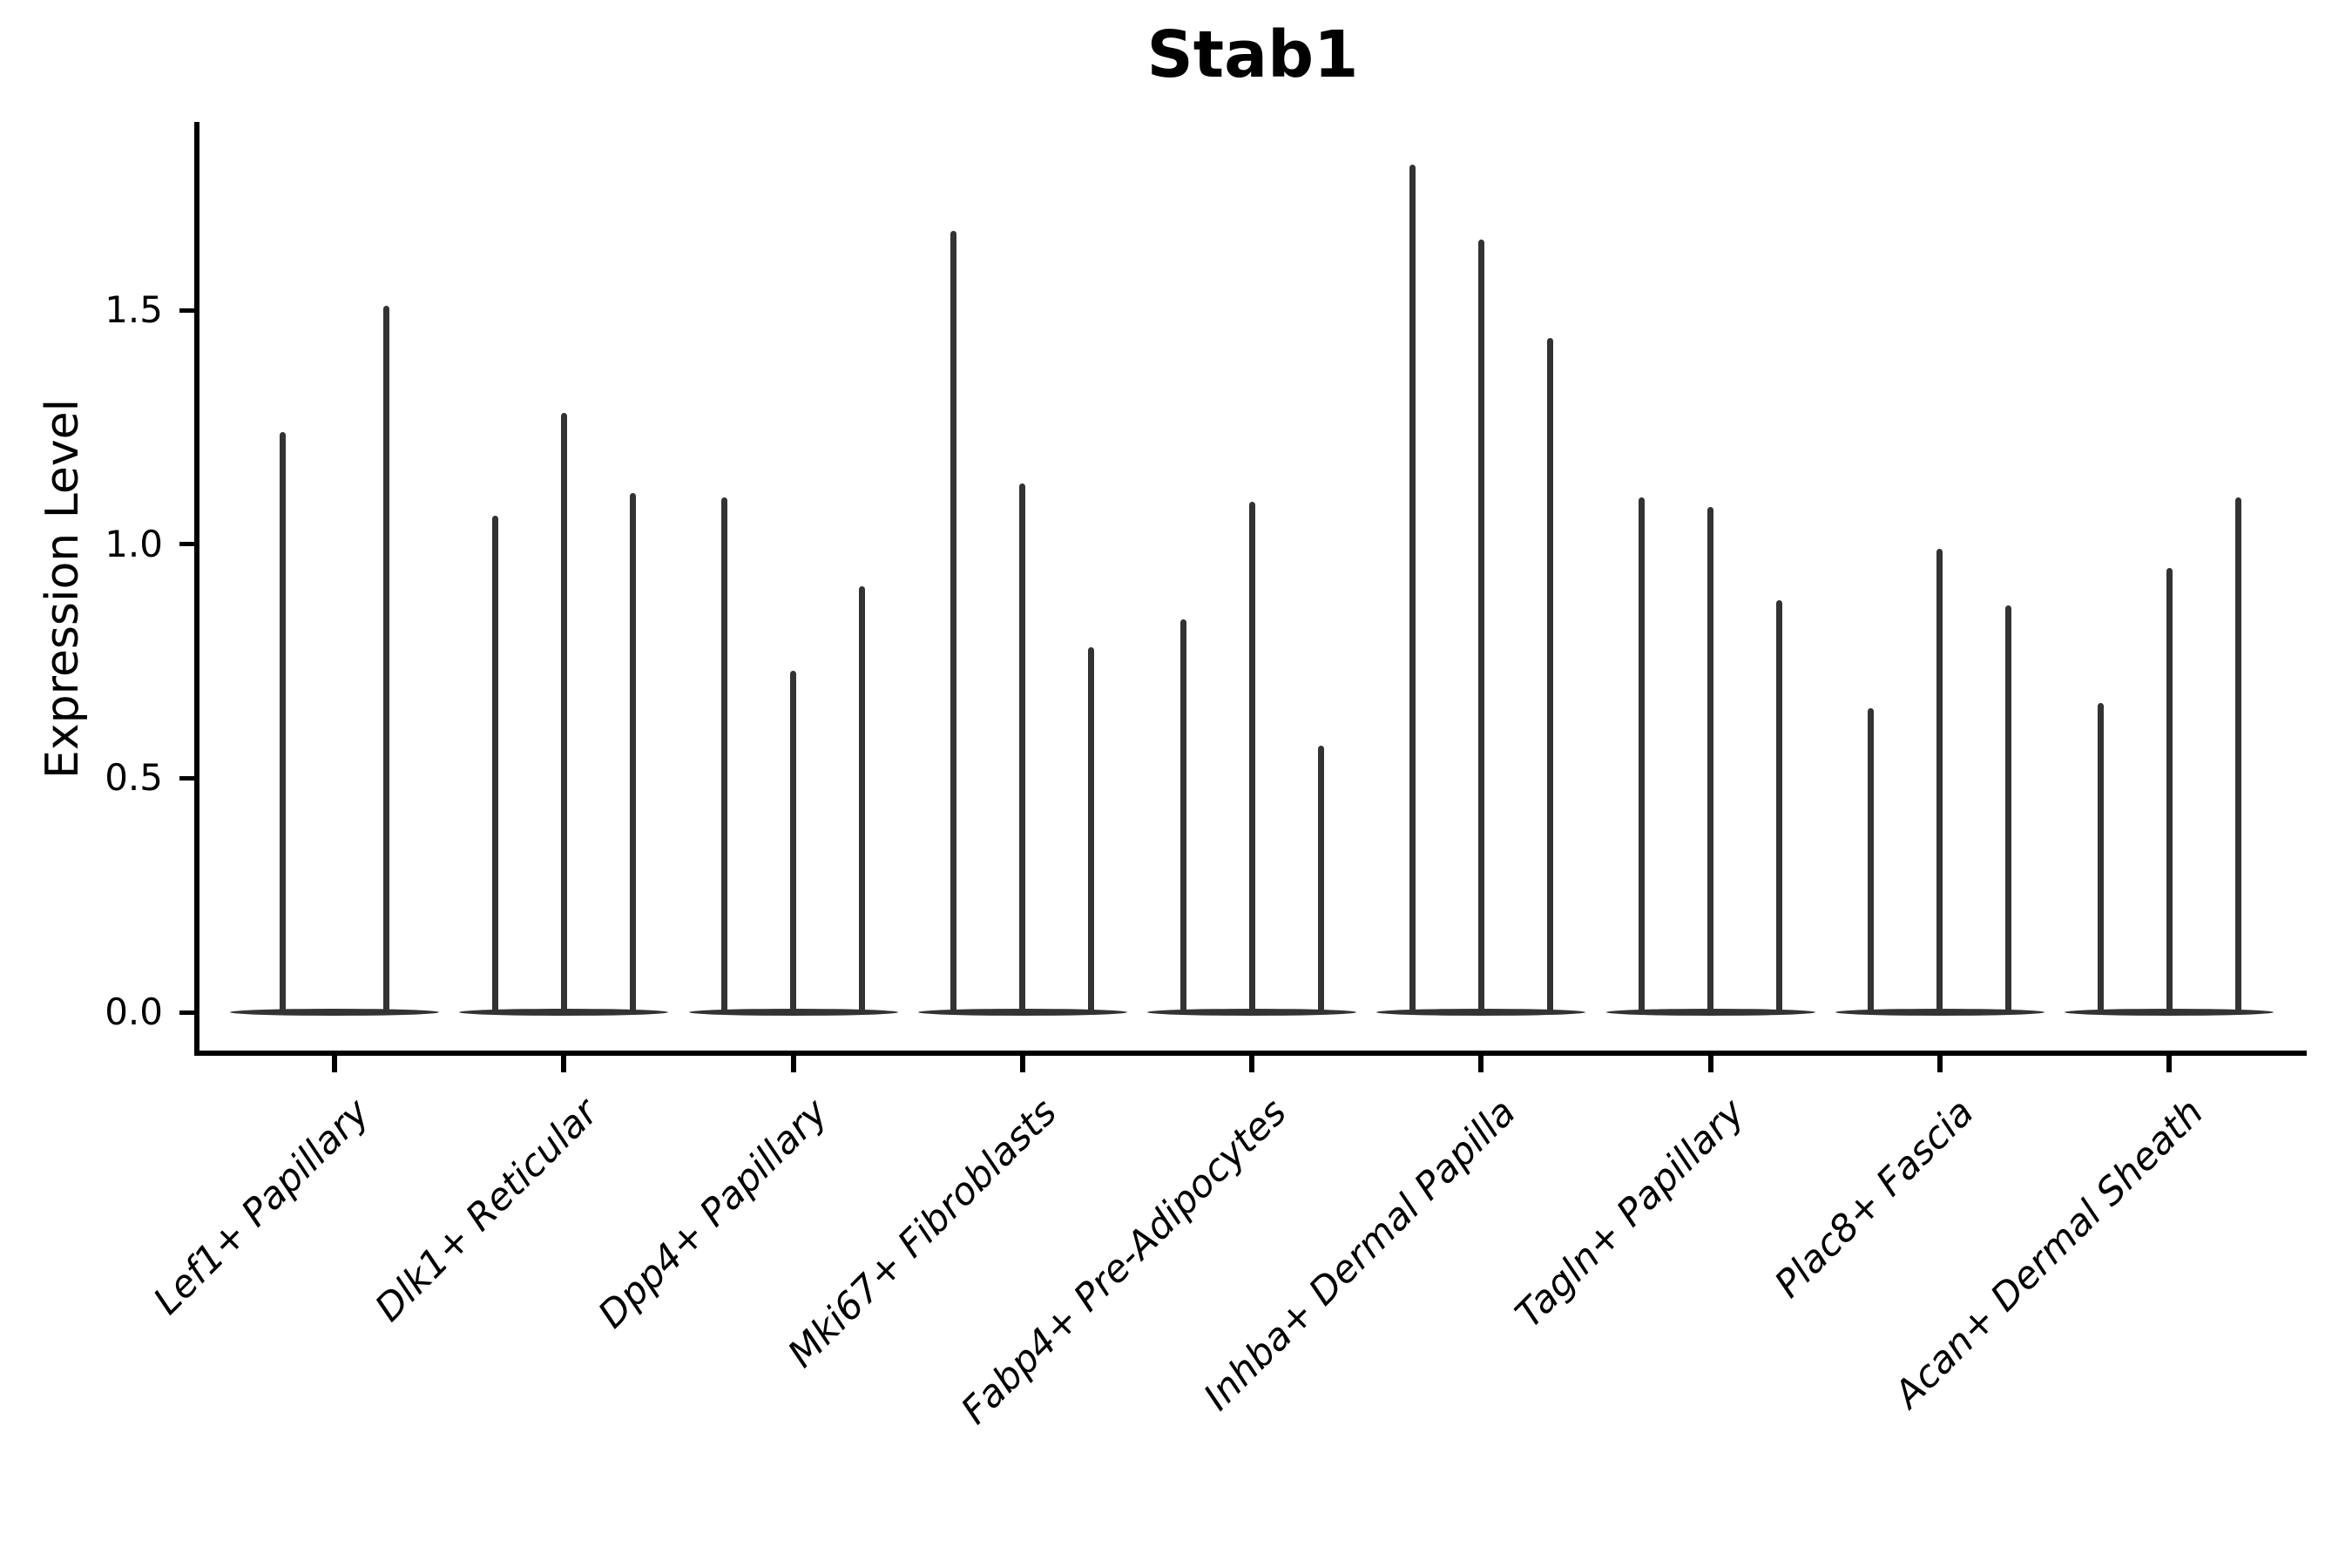  What do you see at coordinates (261, 1207) in the screenshot?
I see `x-tick-label: Lef1+ Papillary` at bounding box center [261, 1207].